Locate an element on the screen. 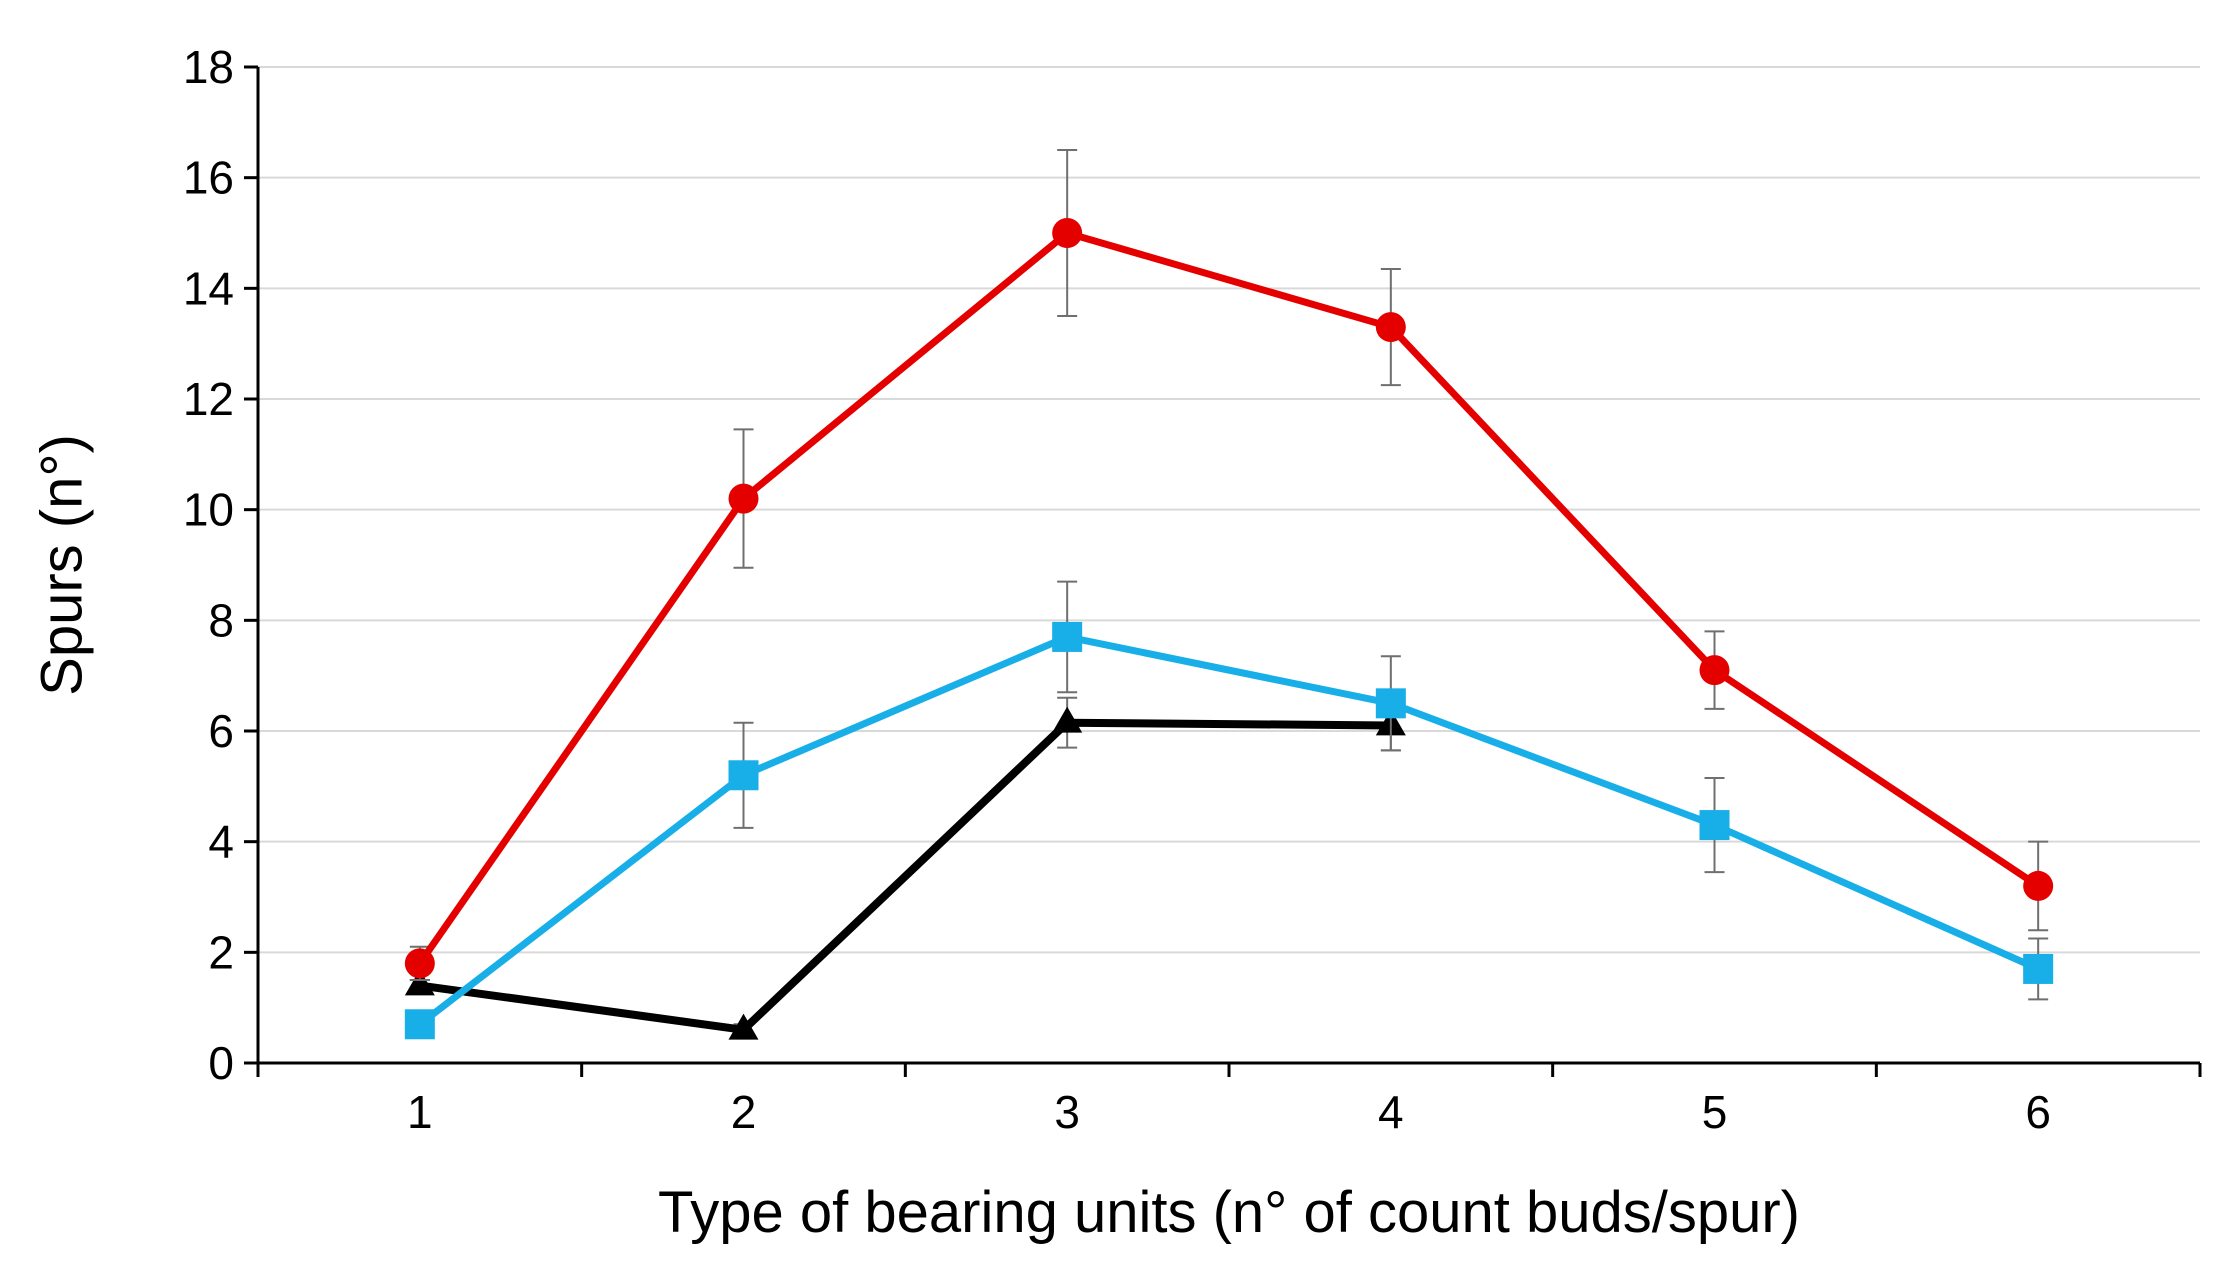  y-tick-label-14: 14 is located at coordinates (208, 288).